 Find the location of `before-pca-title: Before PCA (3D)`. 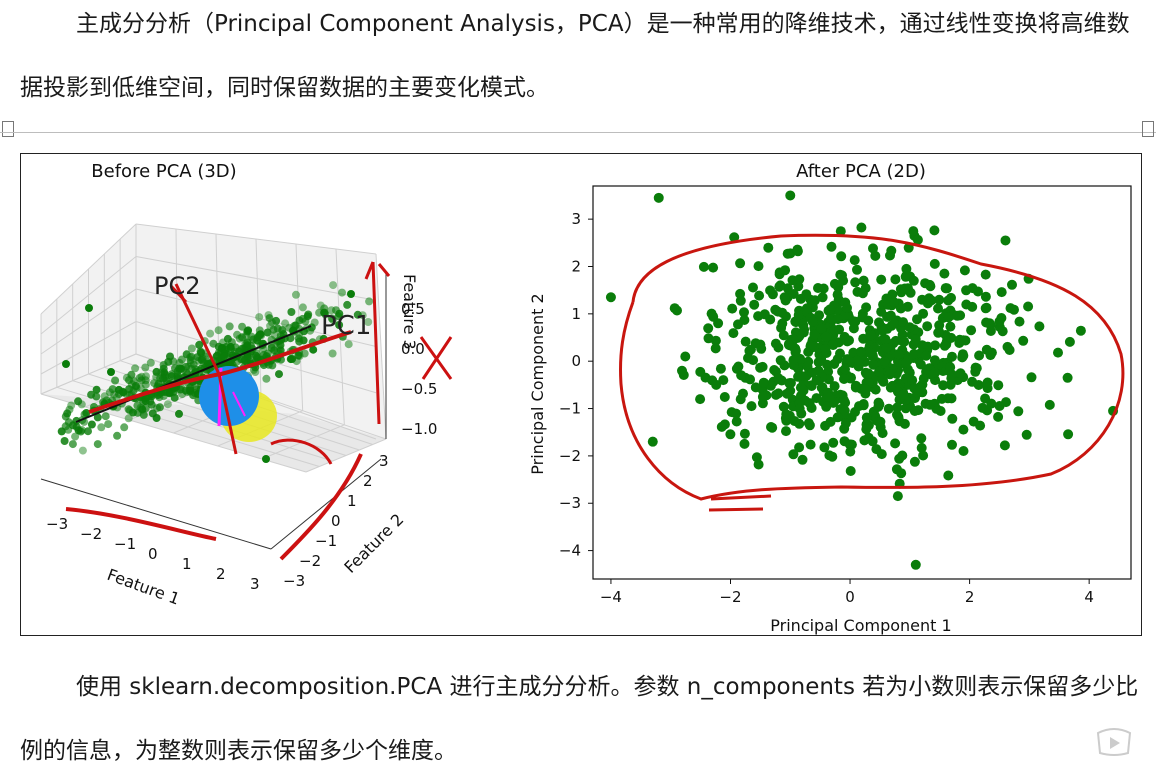

before-pca-title: Before PCA (3D) is located at coordinates (163, 171).